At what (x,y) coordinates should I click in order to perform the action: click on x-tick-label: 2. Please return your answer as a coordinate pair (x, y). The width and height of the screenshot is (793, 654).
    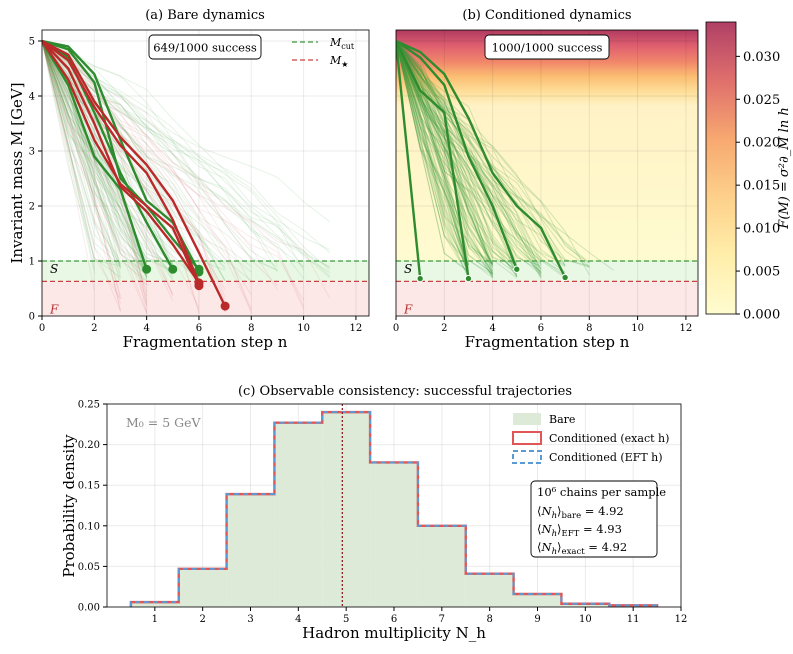
    Looking at the image, I should click on (202, 619).